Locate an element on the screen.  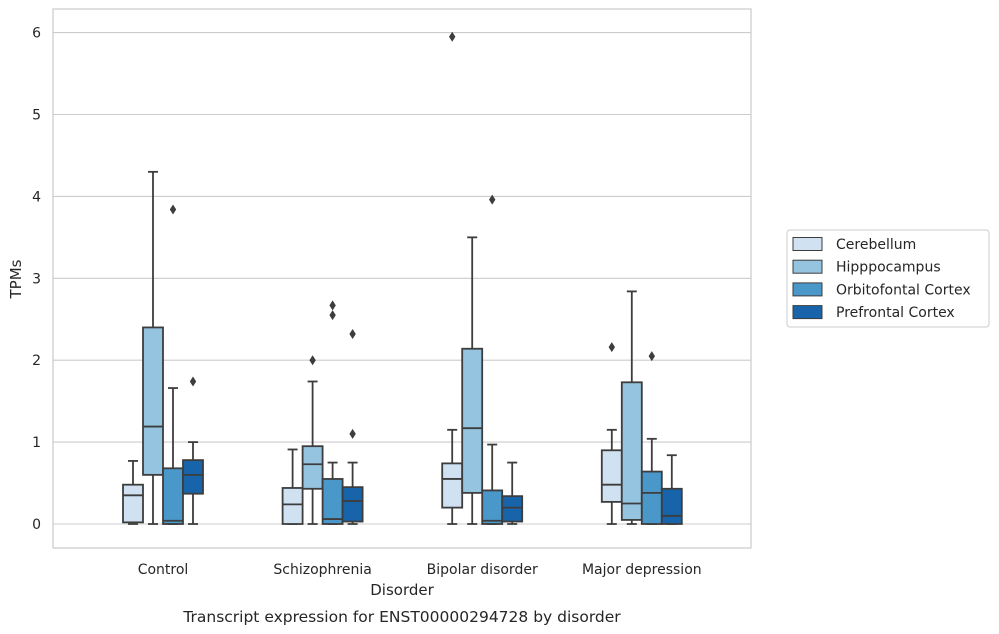
y-tick-label: 3 is located at coordinates (36, 279).